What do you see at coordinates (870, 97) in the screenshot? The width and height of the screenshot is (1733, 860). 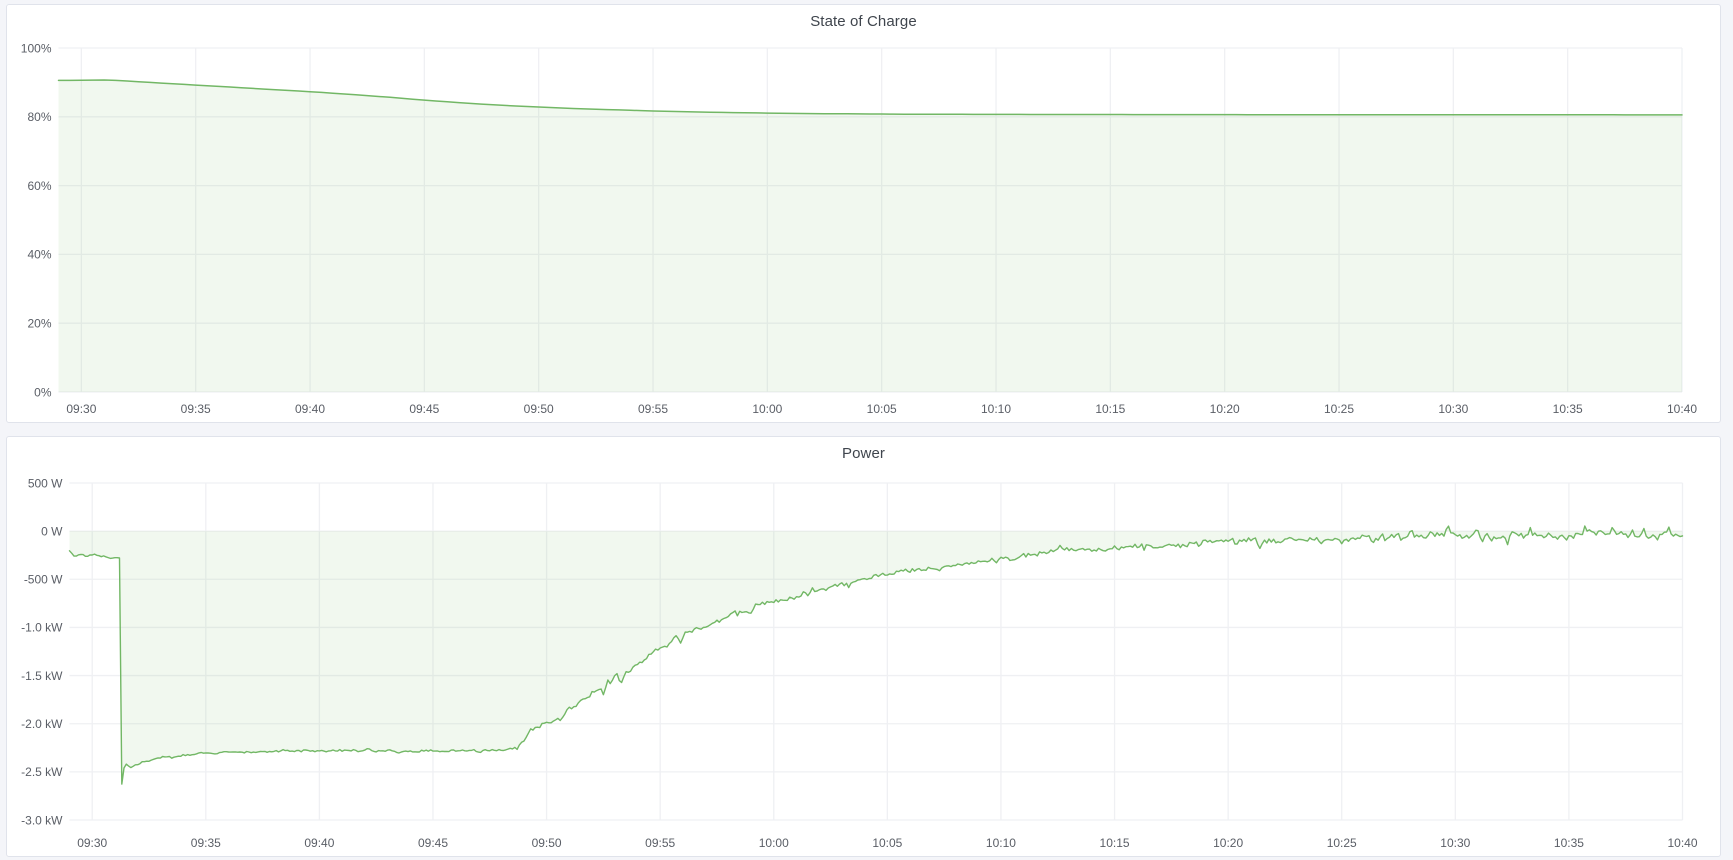 I see `series-line` at bounding box center [870, 97].